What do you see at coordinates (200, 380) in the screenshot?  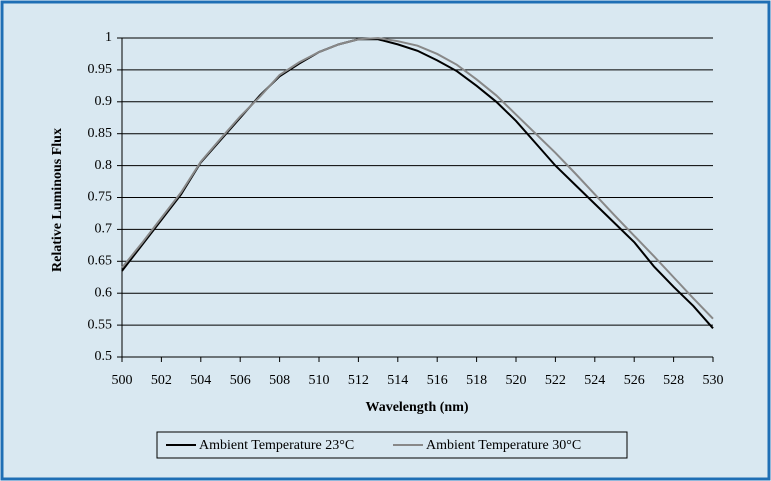 I see `x-tick-label: 504` at bounding box center [200, 380].